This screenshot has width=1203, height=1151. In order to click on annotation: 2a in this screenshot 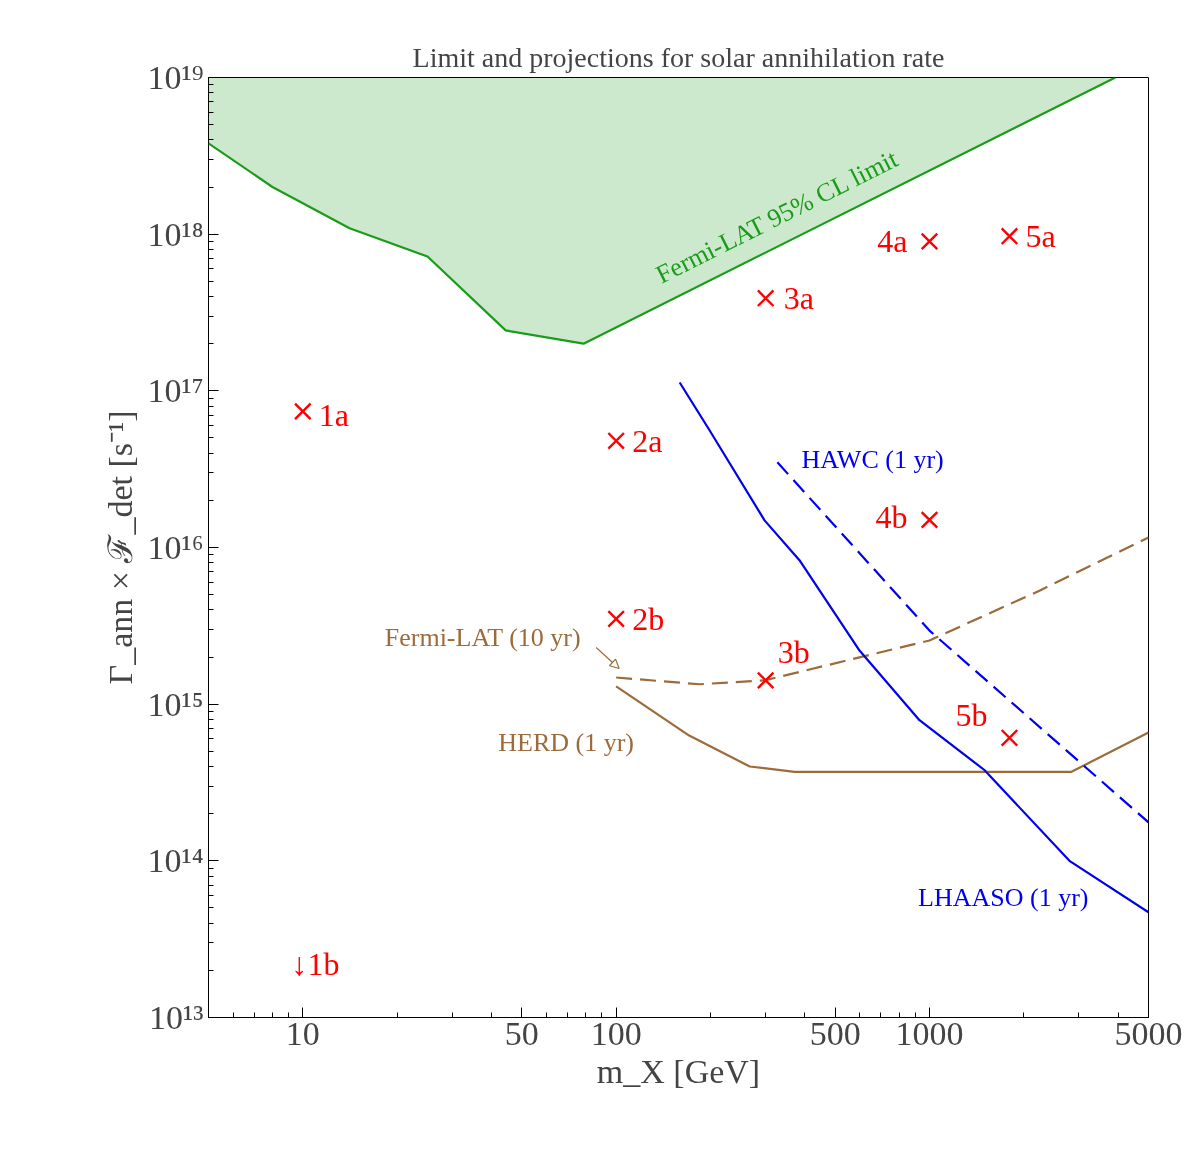, I will do `click(647, 440)`.